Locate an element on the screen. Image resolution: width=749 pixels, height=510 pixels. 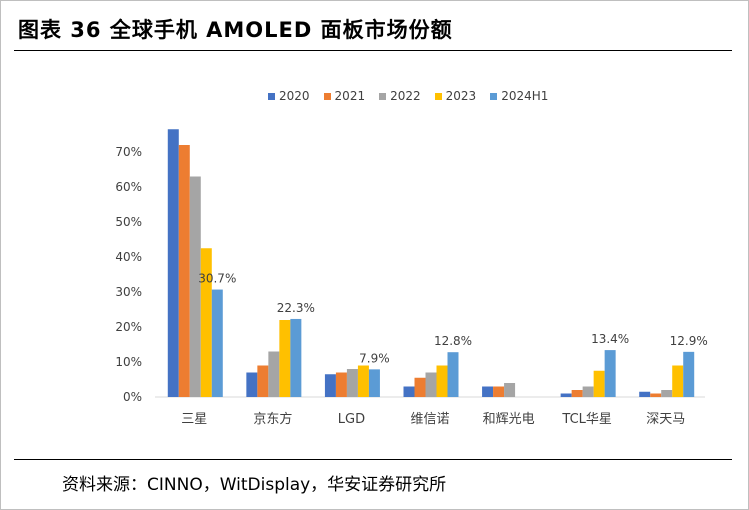
title-rule is located at coordinates (373, 50).